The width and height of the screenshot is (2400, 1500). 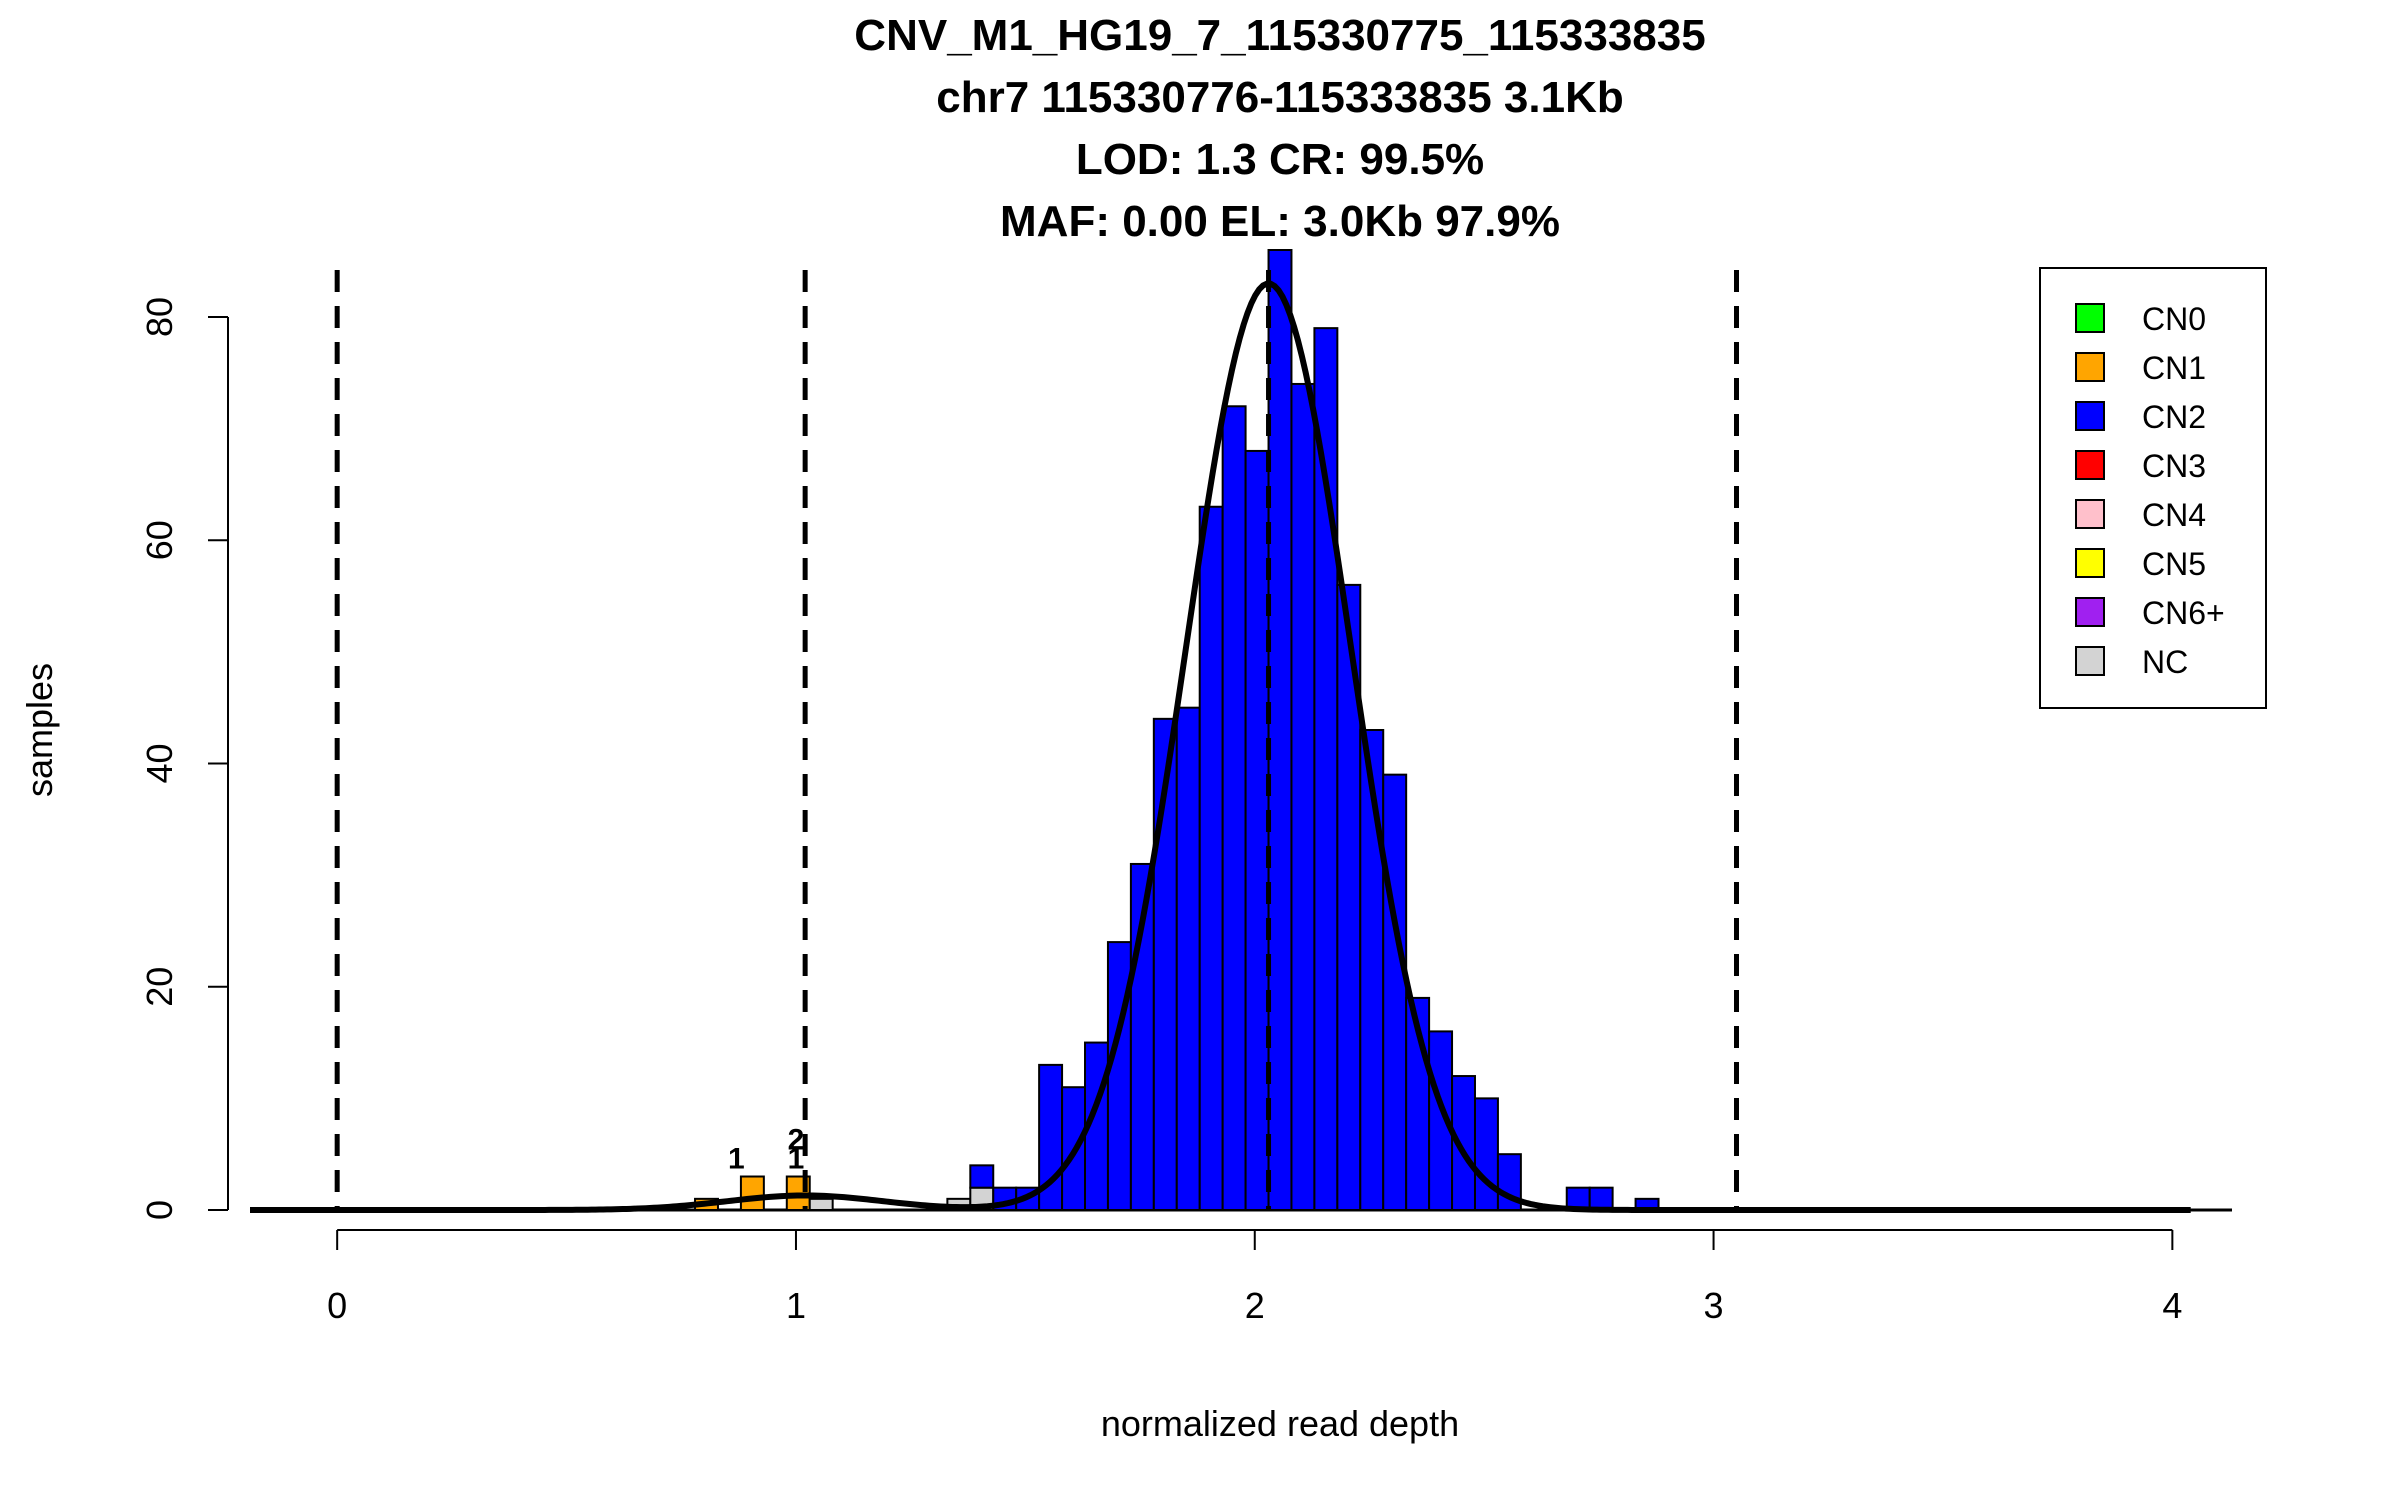 I want to click on legend-label: CN6+, so click(x=2183, y=613).